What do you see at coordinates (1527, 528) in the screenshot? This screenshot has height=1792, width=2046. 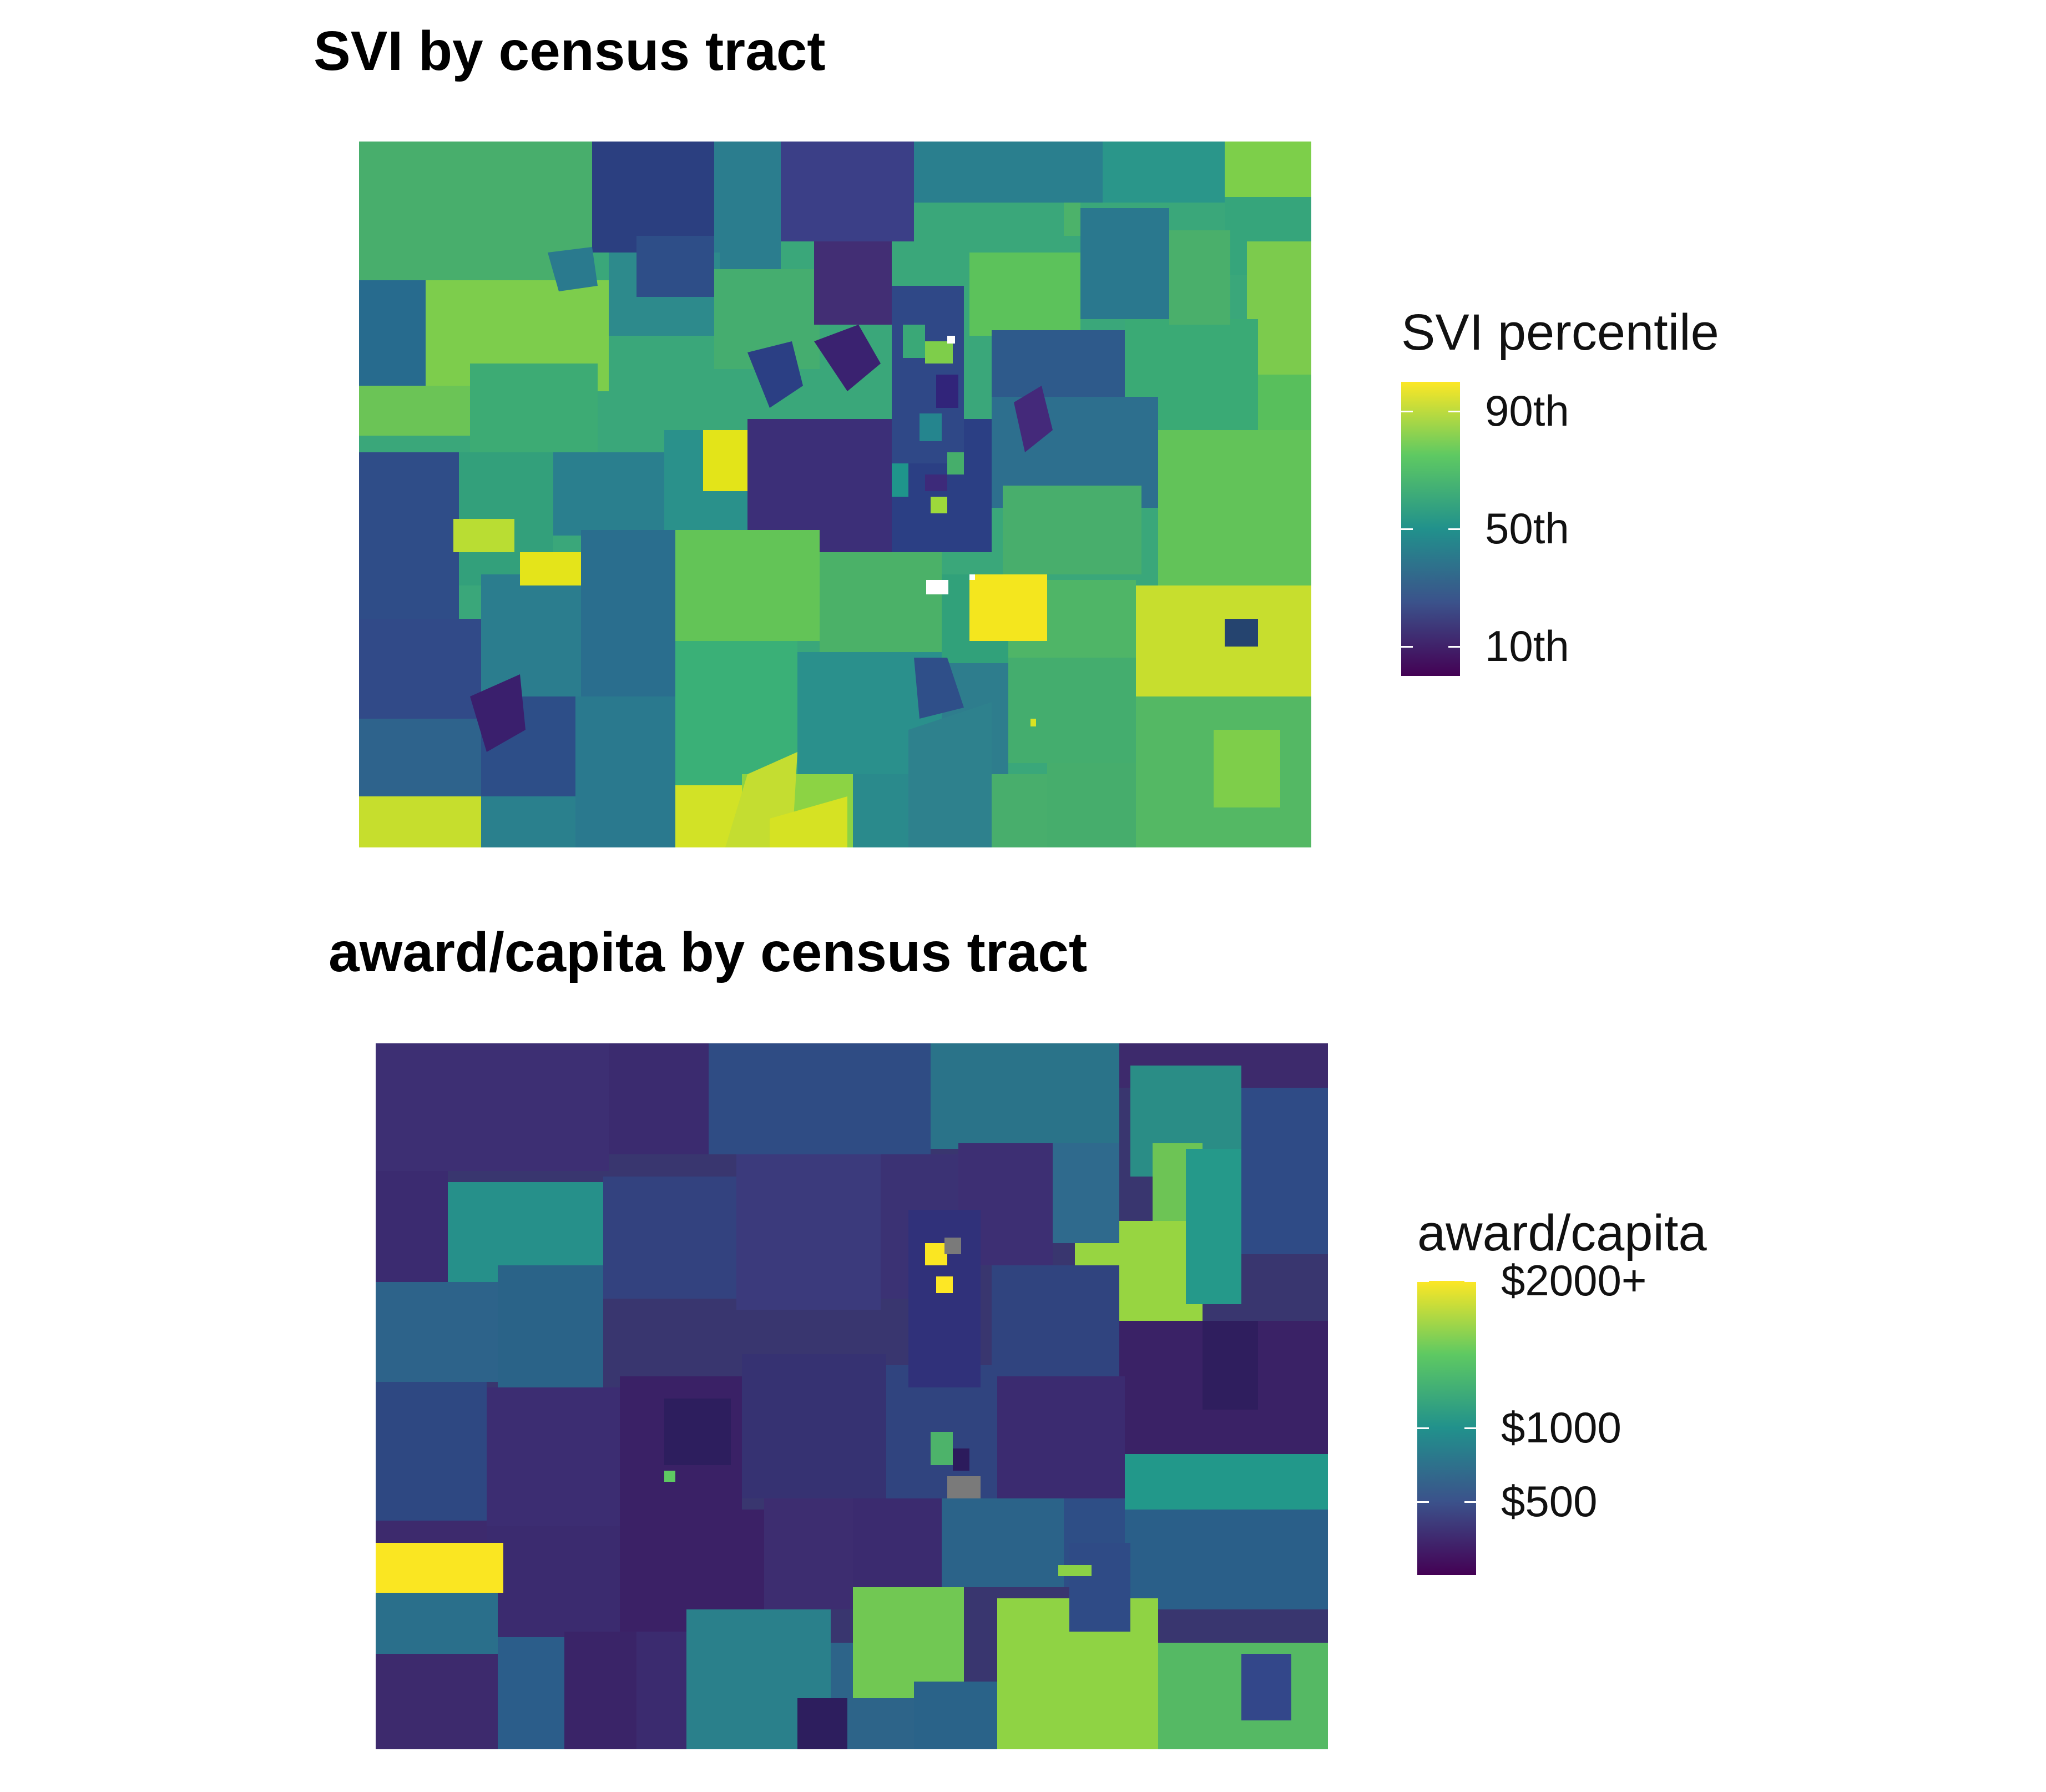 I see `svi-legend-label: 50th` at bounding box center [1527, 528].